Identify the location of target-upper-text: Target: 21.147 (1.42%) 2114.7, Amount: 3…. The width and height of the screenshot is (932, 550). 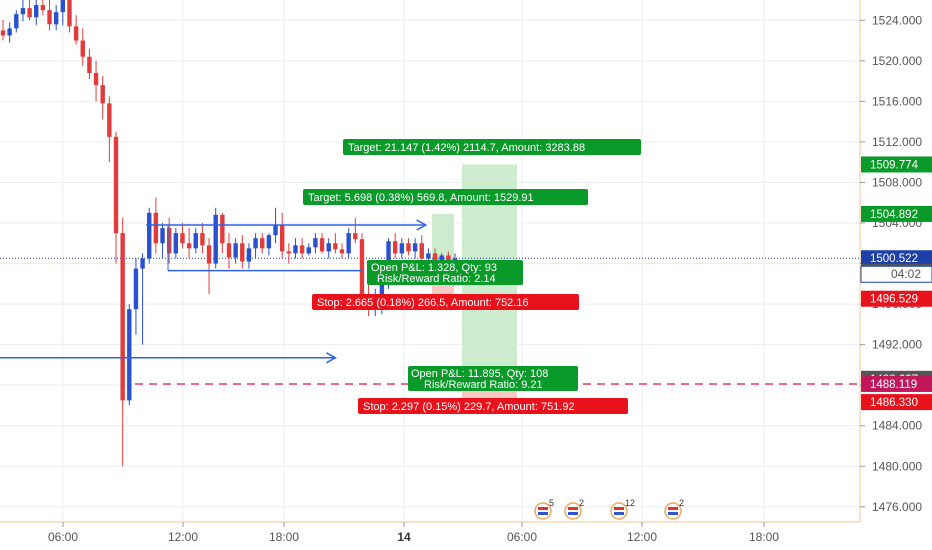
(466, 148).